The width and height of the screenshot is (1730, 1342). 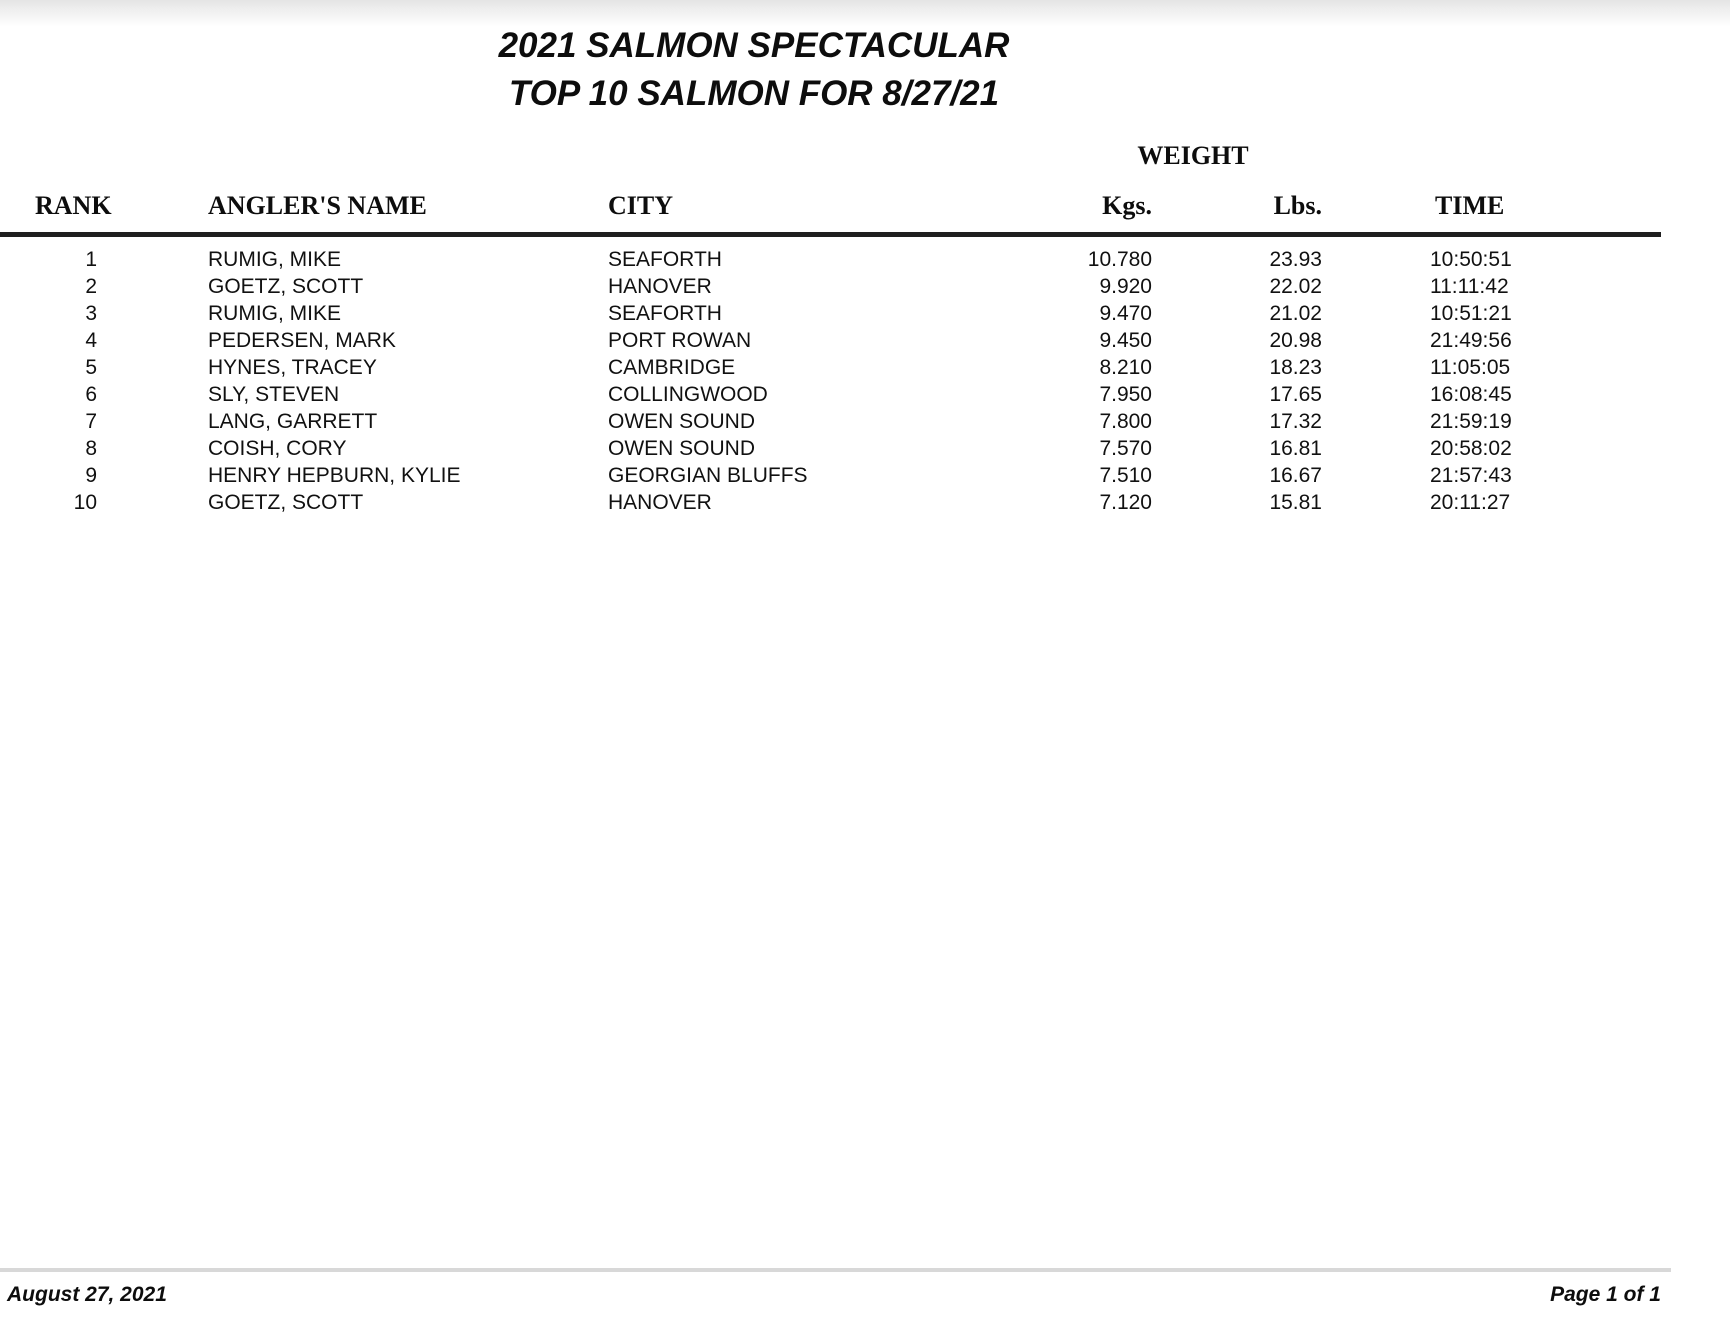 What do you see at coordinates (1470, 367) in the screenshot?
I see `time-cell: 11:05:05` at bounding box center [1470, 367].